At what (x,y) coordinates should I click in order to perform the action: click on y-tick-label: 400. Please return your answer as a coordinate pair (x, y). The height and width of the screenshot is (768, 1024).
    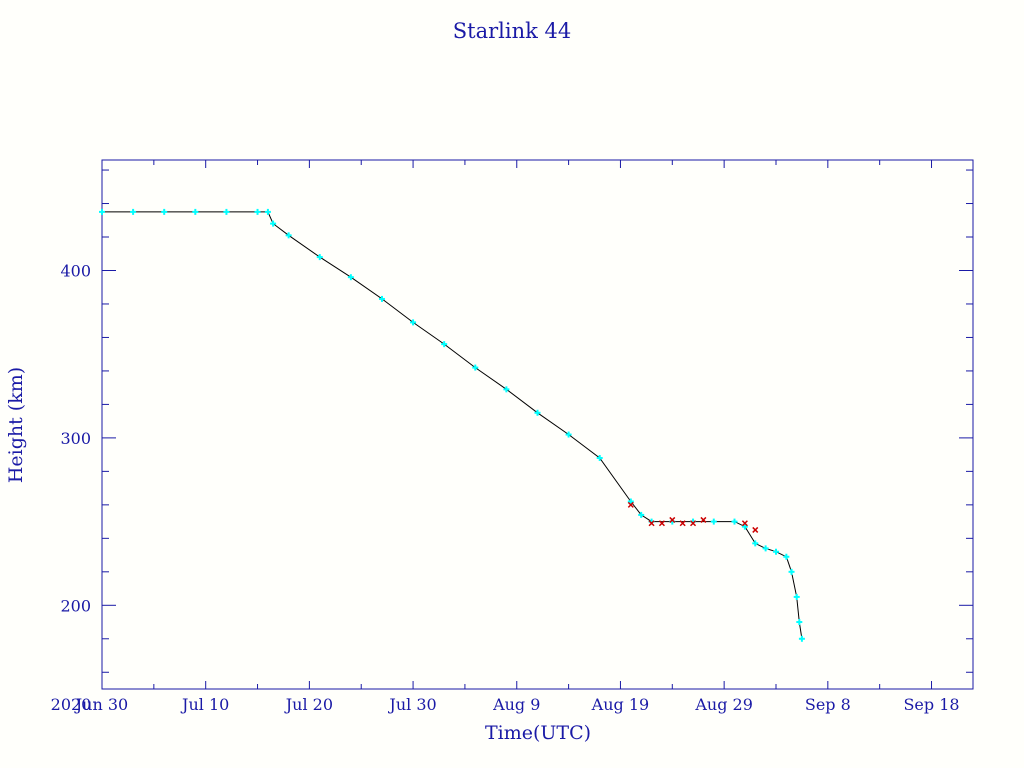
    Looking at the image, I should click on (75, 270).